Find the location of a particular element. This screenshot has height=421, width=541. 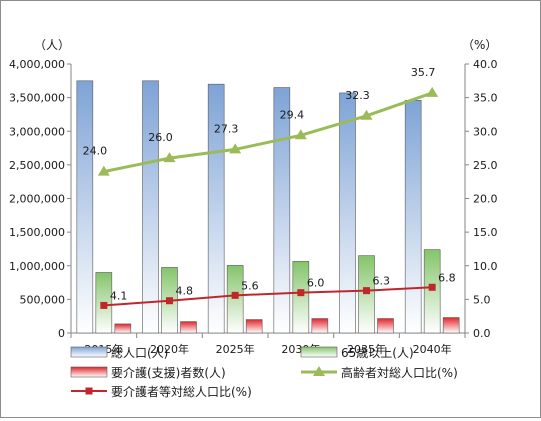

y-right-tick-label: 25.0 is located at coordinates (485, 165).